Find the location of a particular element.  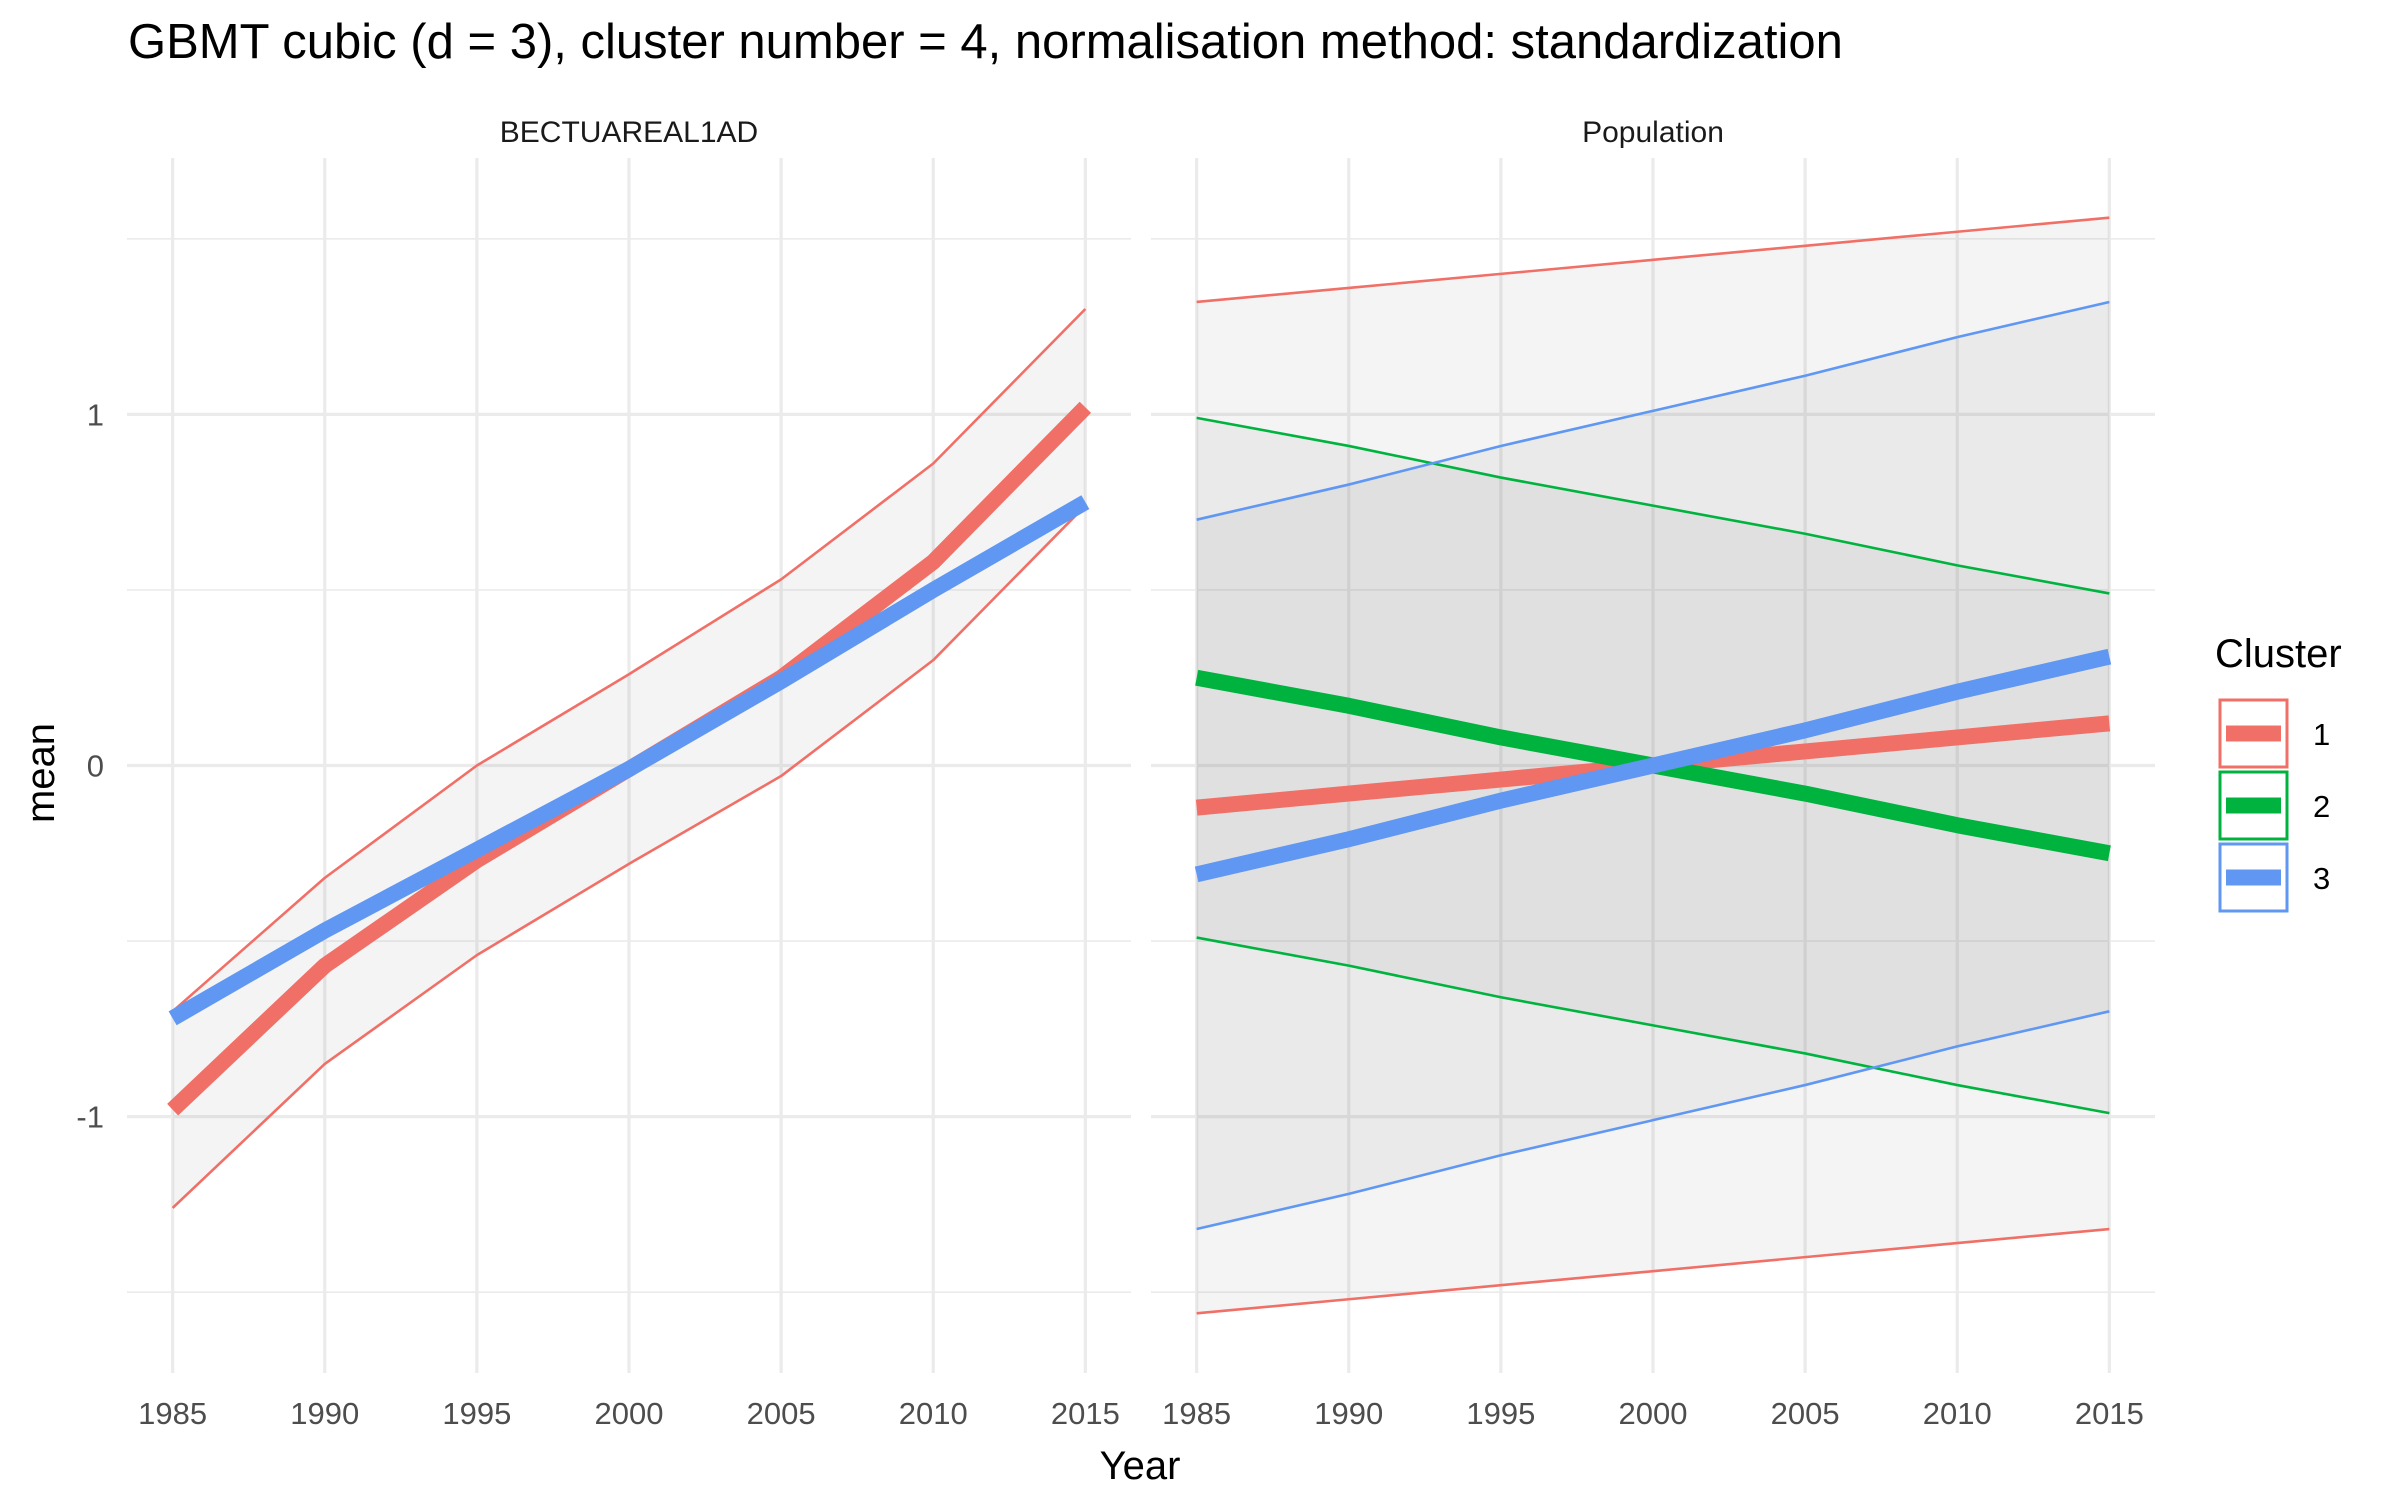

legend-label-3: 3 is located at coordinates (2321, 878).